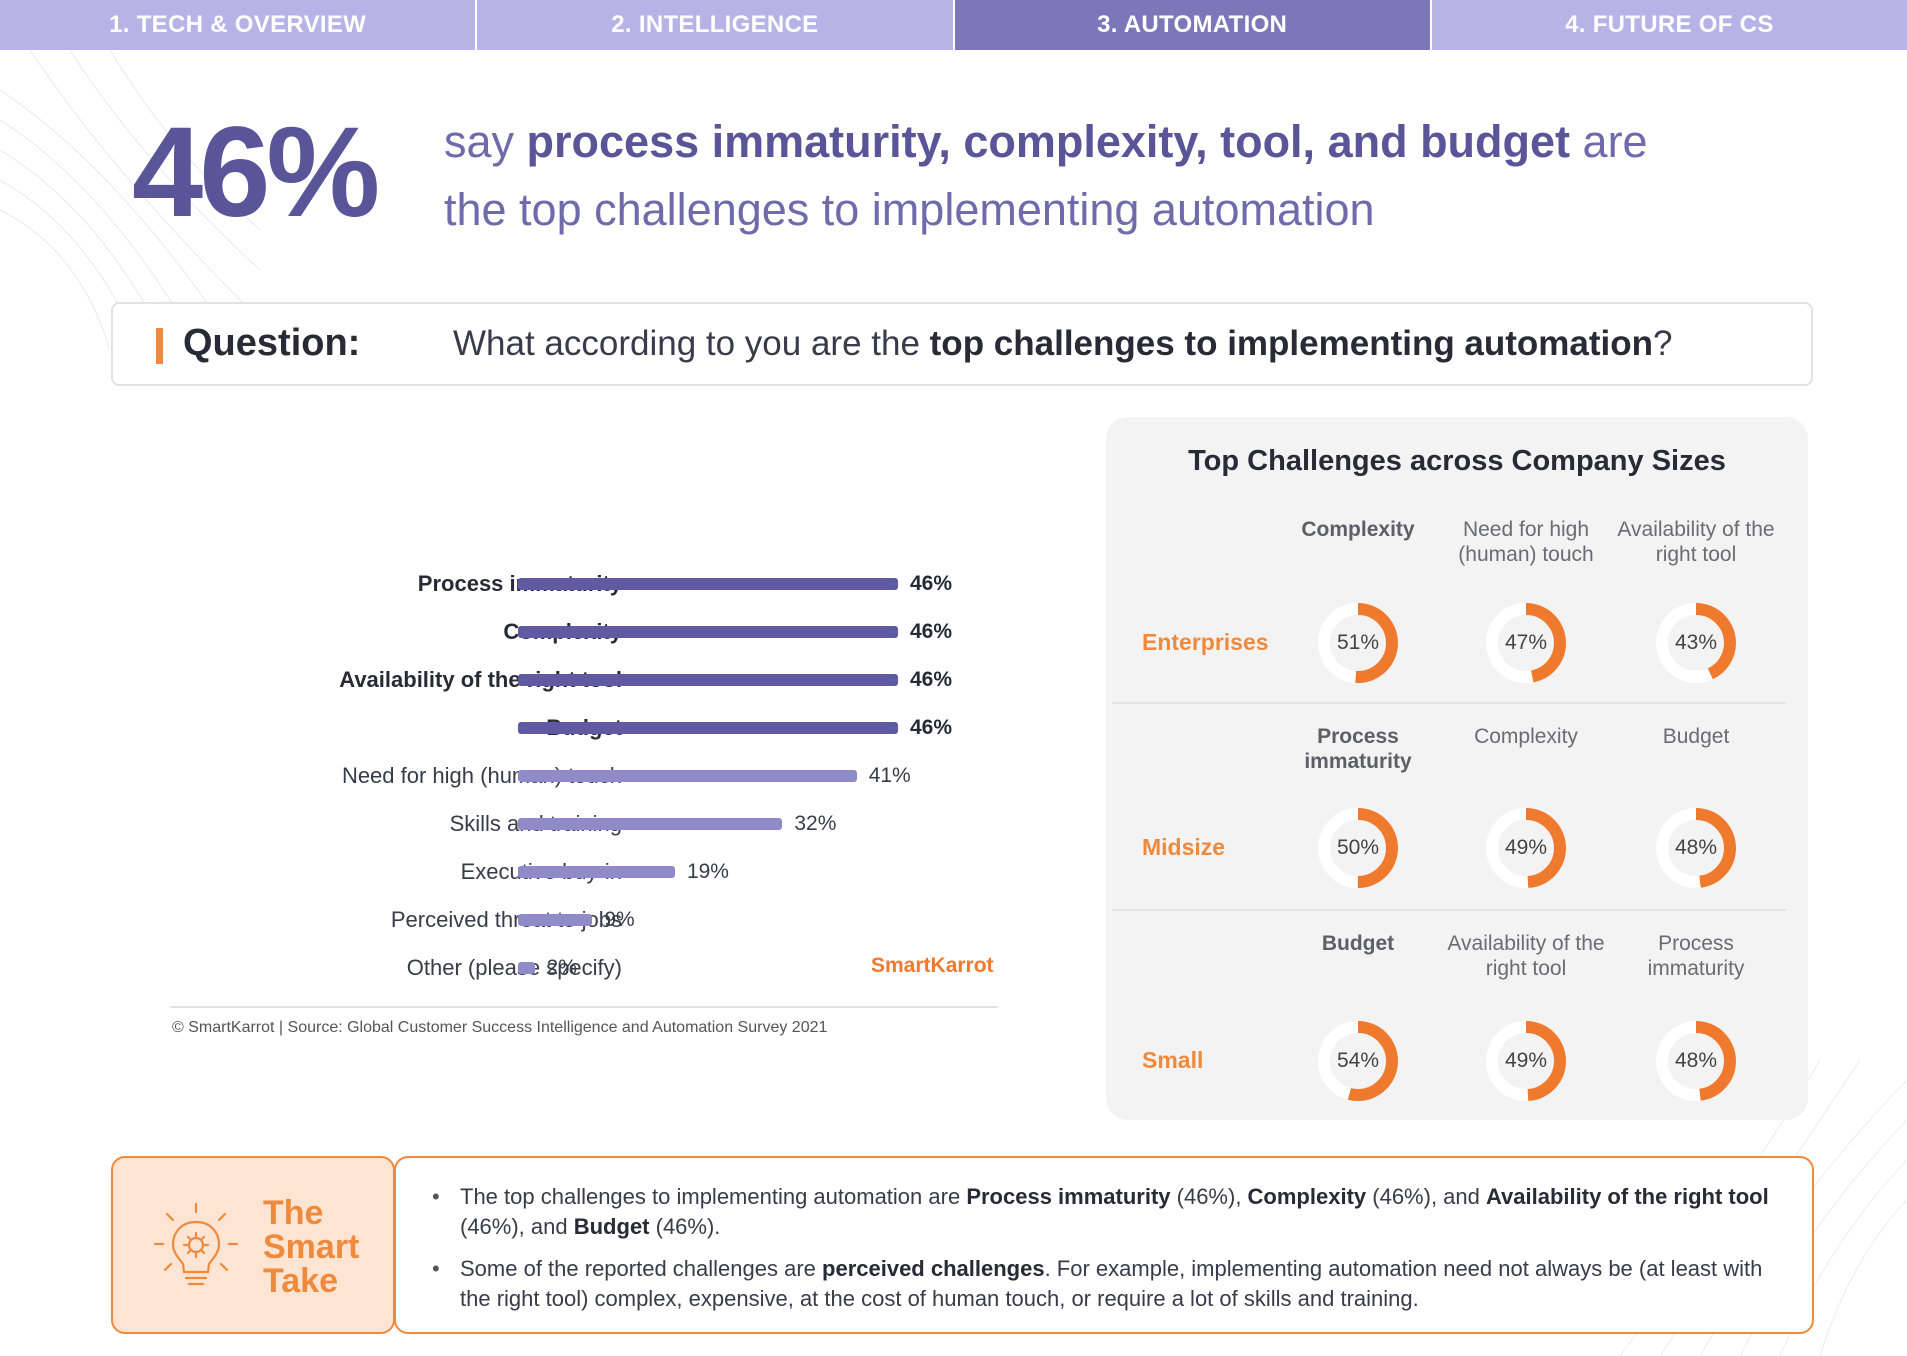 The height and width of the screenshot is (1356, 1907). I want to click on bar-row: Budget46%, so click(570, 728).